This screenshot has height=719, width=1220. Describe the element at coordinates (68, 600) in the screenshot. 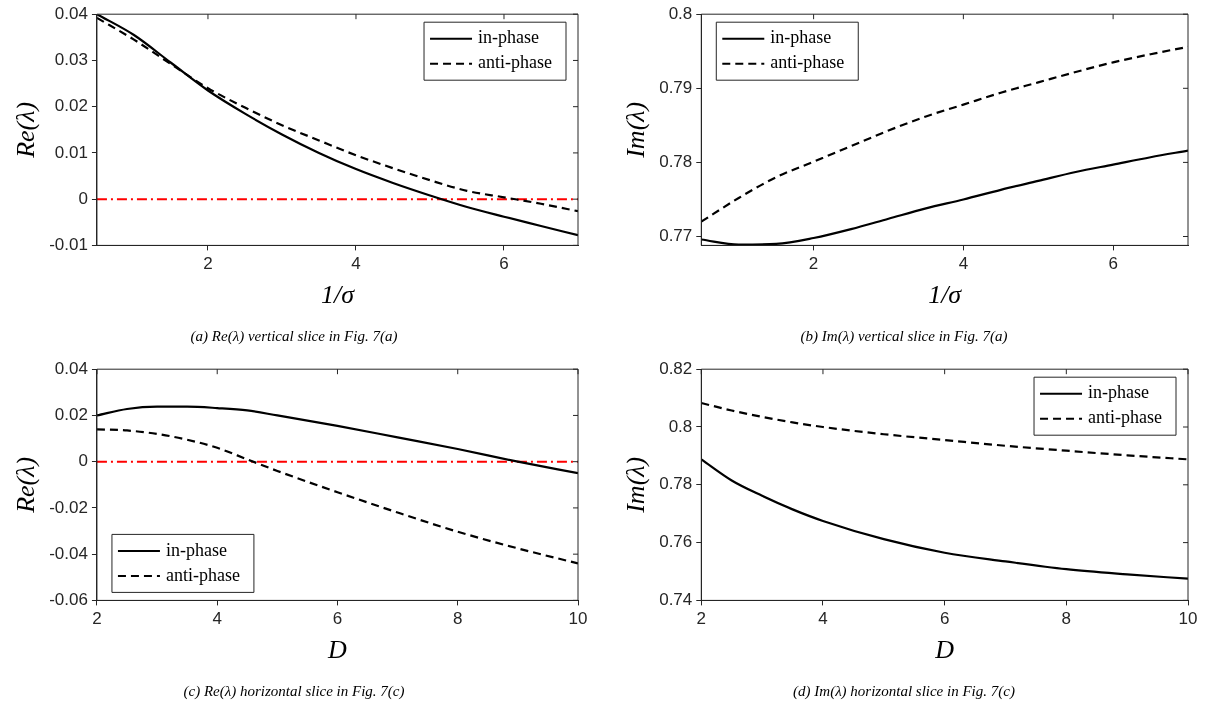

I see `y-tick-label: -0.06` at that location.